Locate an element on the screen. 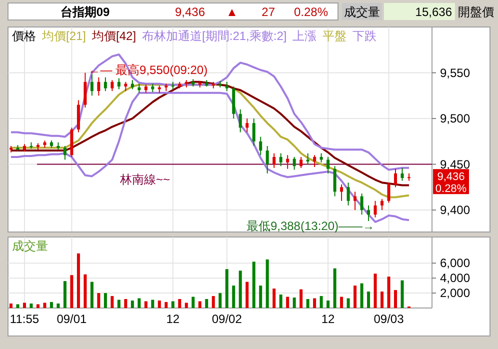  annotation: ←— 最高9,550(09:20) is located at coordinates (148, 69).